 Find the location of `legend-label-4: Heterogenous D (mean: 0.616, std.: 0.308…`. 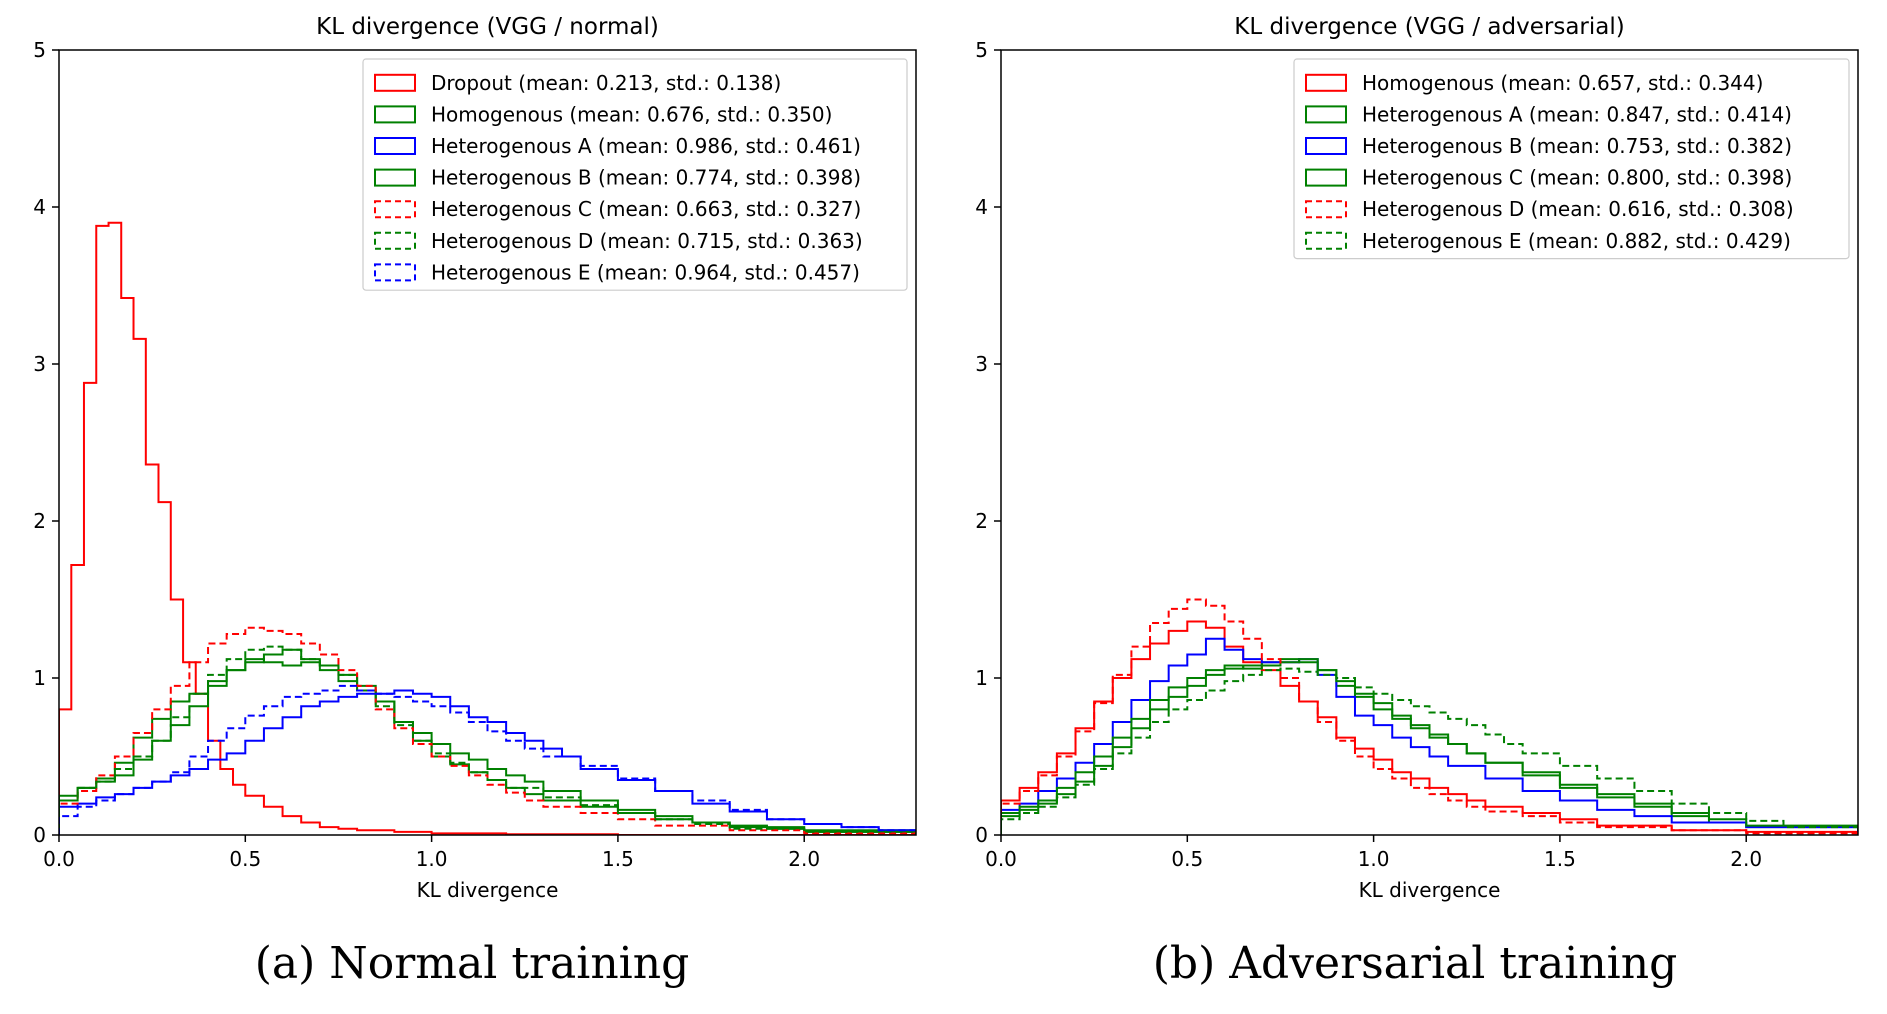

legend-label-4: Heterogenous D (mean: 0.616, std.: 0.308… is located at coordinates (1578, 209).